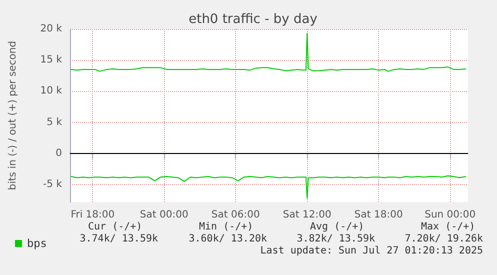 The height and width of the screenshot is (275, 497). Describe the element at coordinates (448, 227) in the screenshot. I see `text: Max (-/+)` at that location.